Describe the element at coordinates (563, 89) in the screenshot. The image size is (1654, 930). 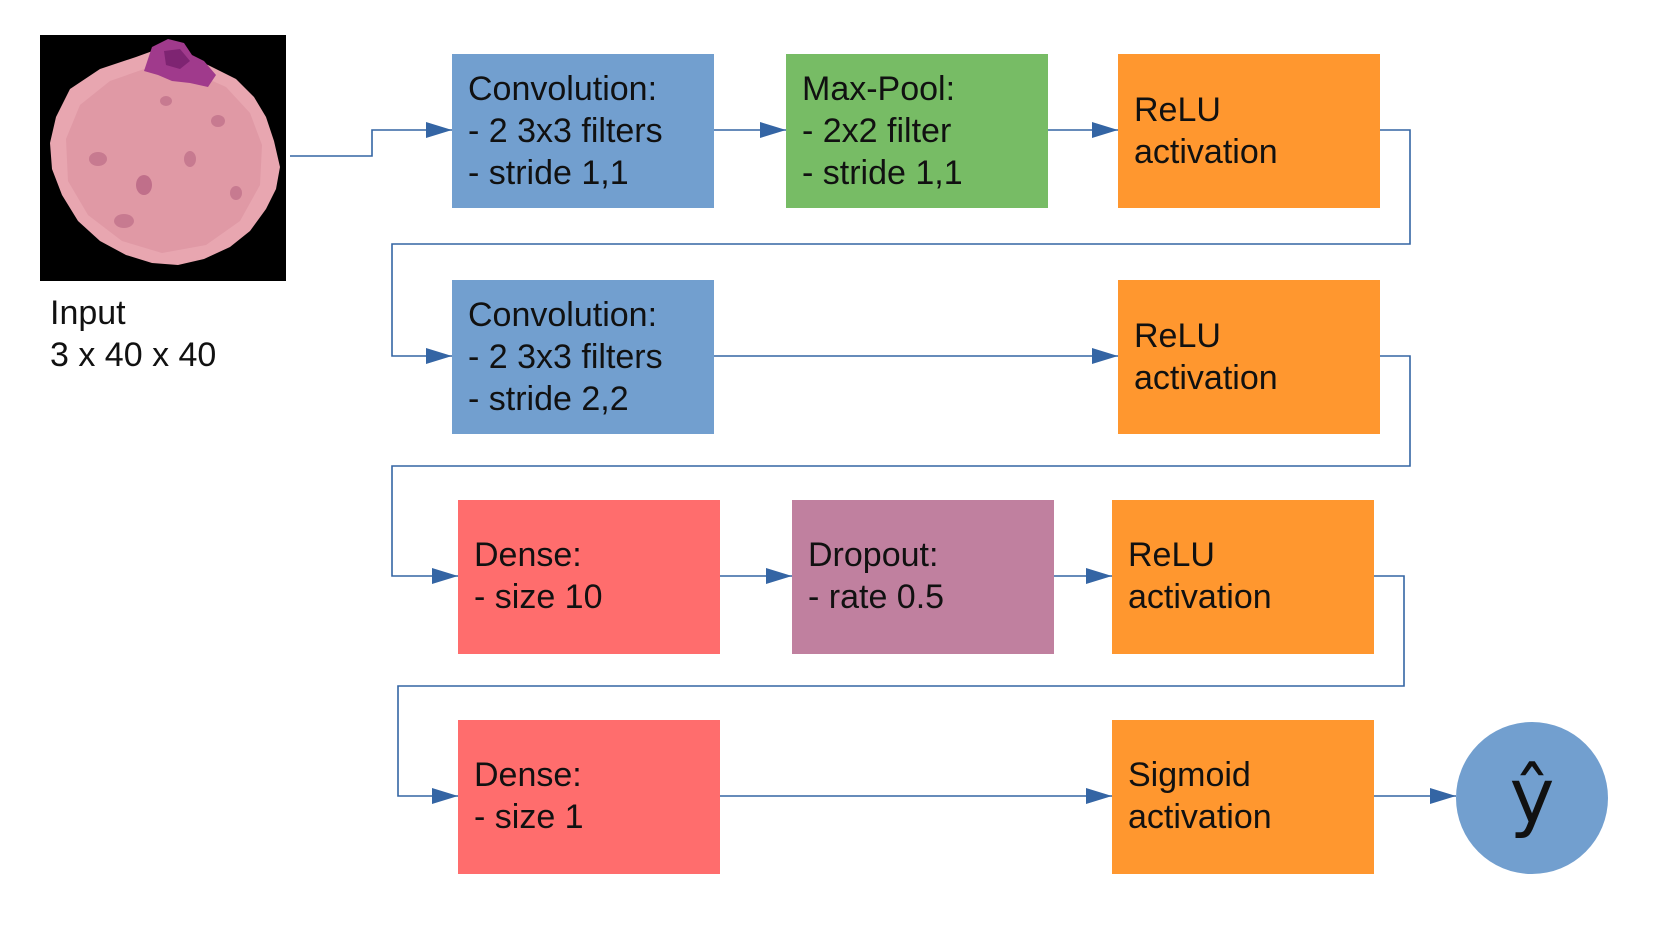
I see `conv1-title: Convolution:` at that location.